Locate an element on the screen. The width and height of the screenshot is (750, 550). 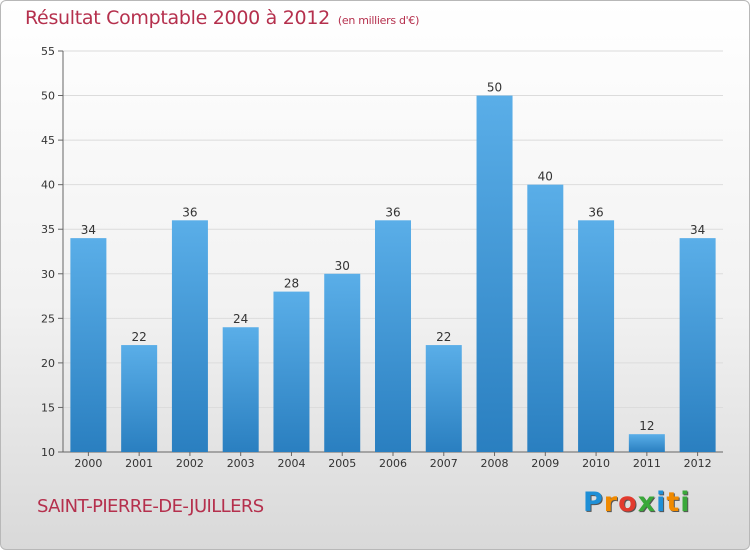
x-tick-label-2002: 2002 is located at coordinates (190, 463).